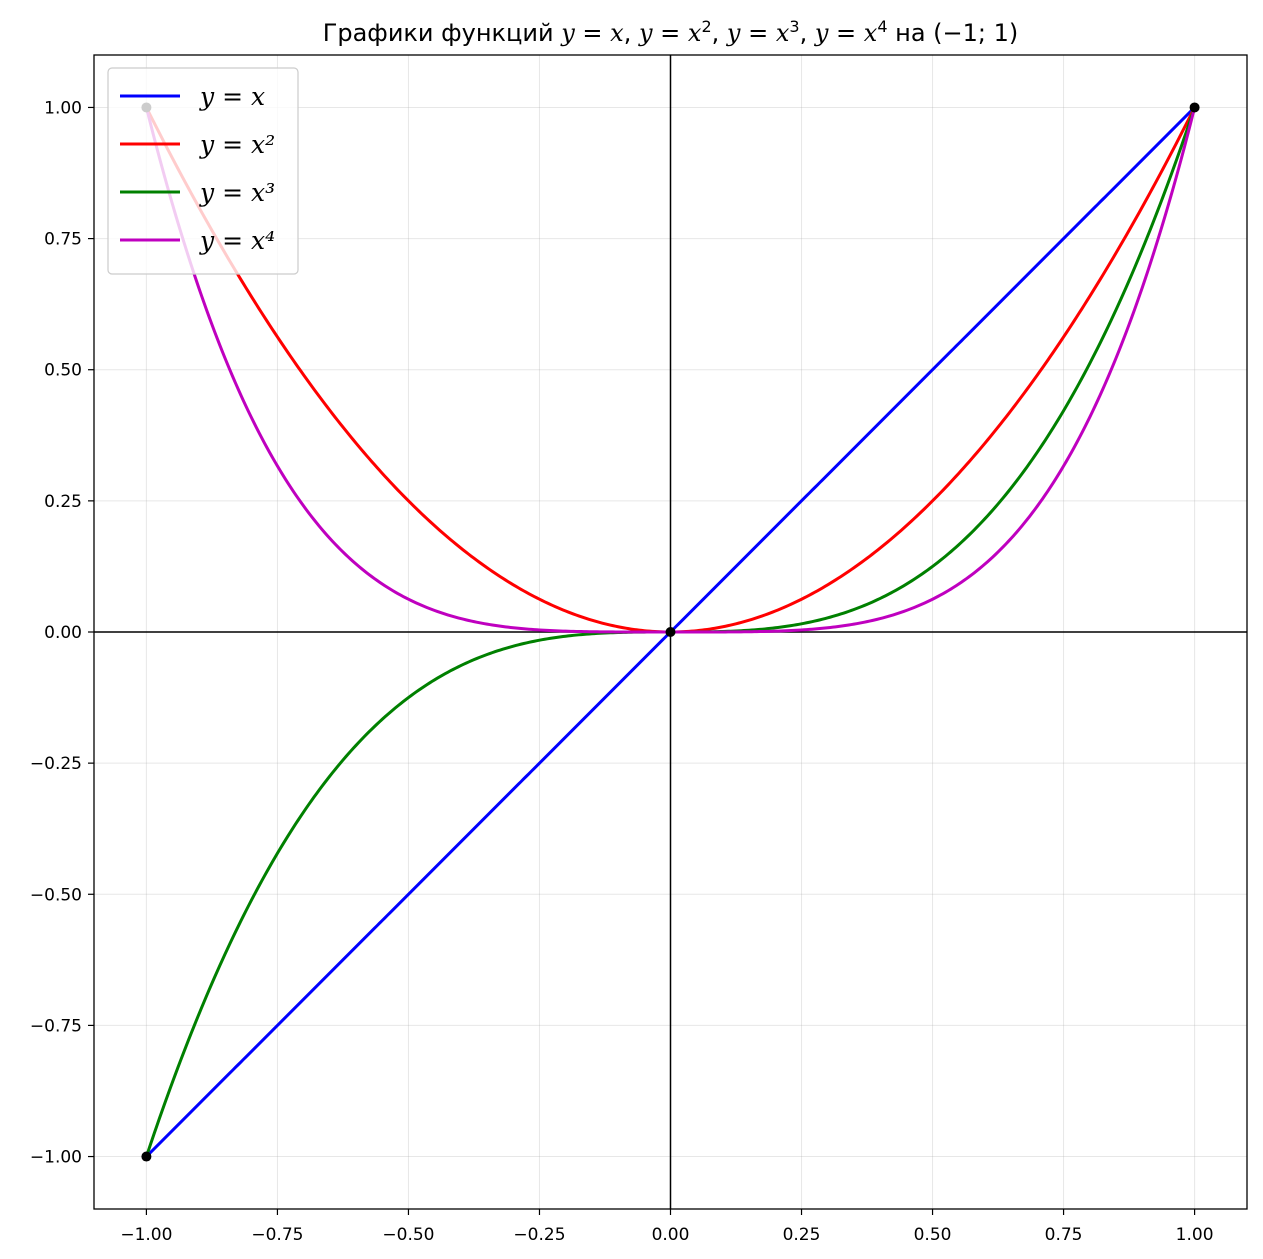 Image resolution: width=1263 pixels, height=1259 pixels. Describe the element at coordinates (821, 33) in the screenshot. I see `title-part-15: y` at that location.